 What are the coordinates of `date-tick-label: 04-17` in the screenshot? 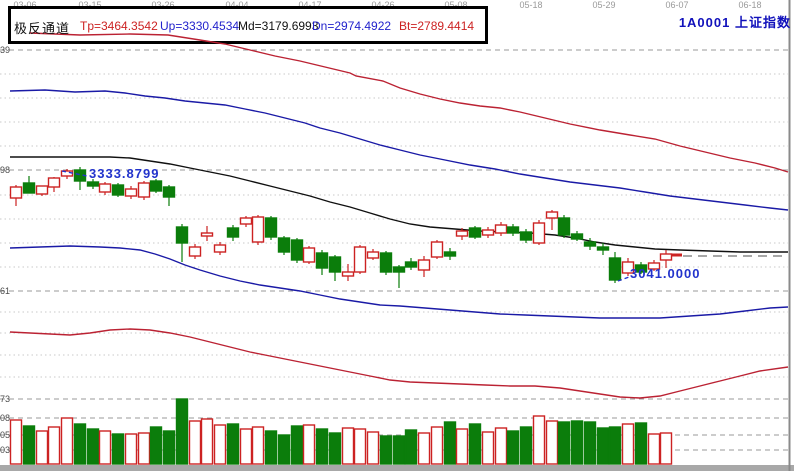 It's located at (310, 5).